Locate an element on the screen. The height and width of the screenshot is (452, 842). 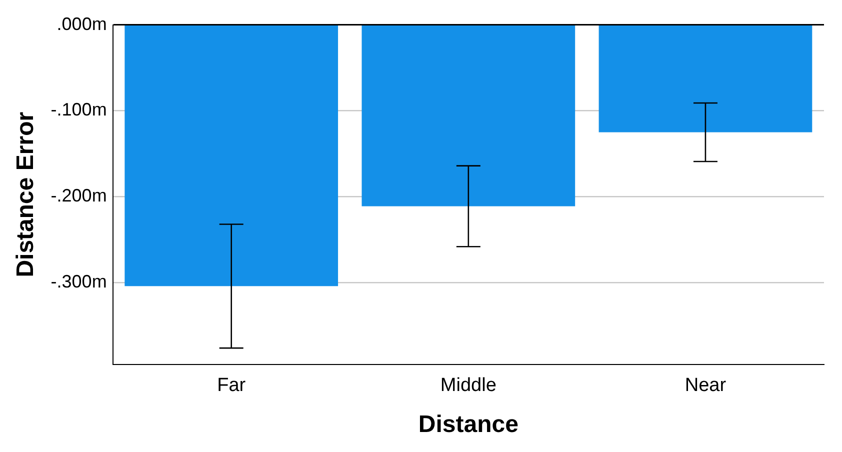
y-axis-title: Distance Error is located at coordinates (26, 195).